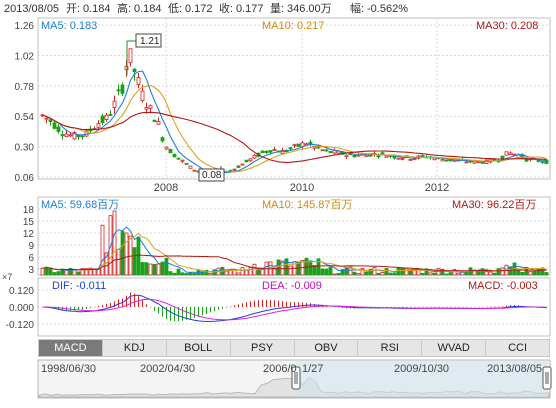 The width and height of the screenshot is (556, 408). Describe the element at coordinates (226, 8) in the screenshot. I see `header-close-label: 收:` at that location.